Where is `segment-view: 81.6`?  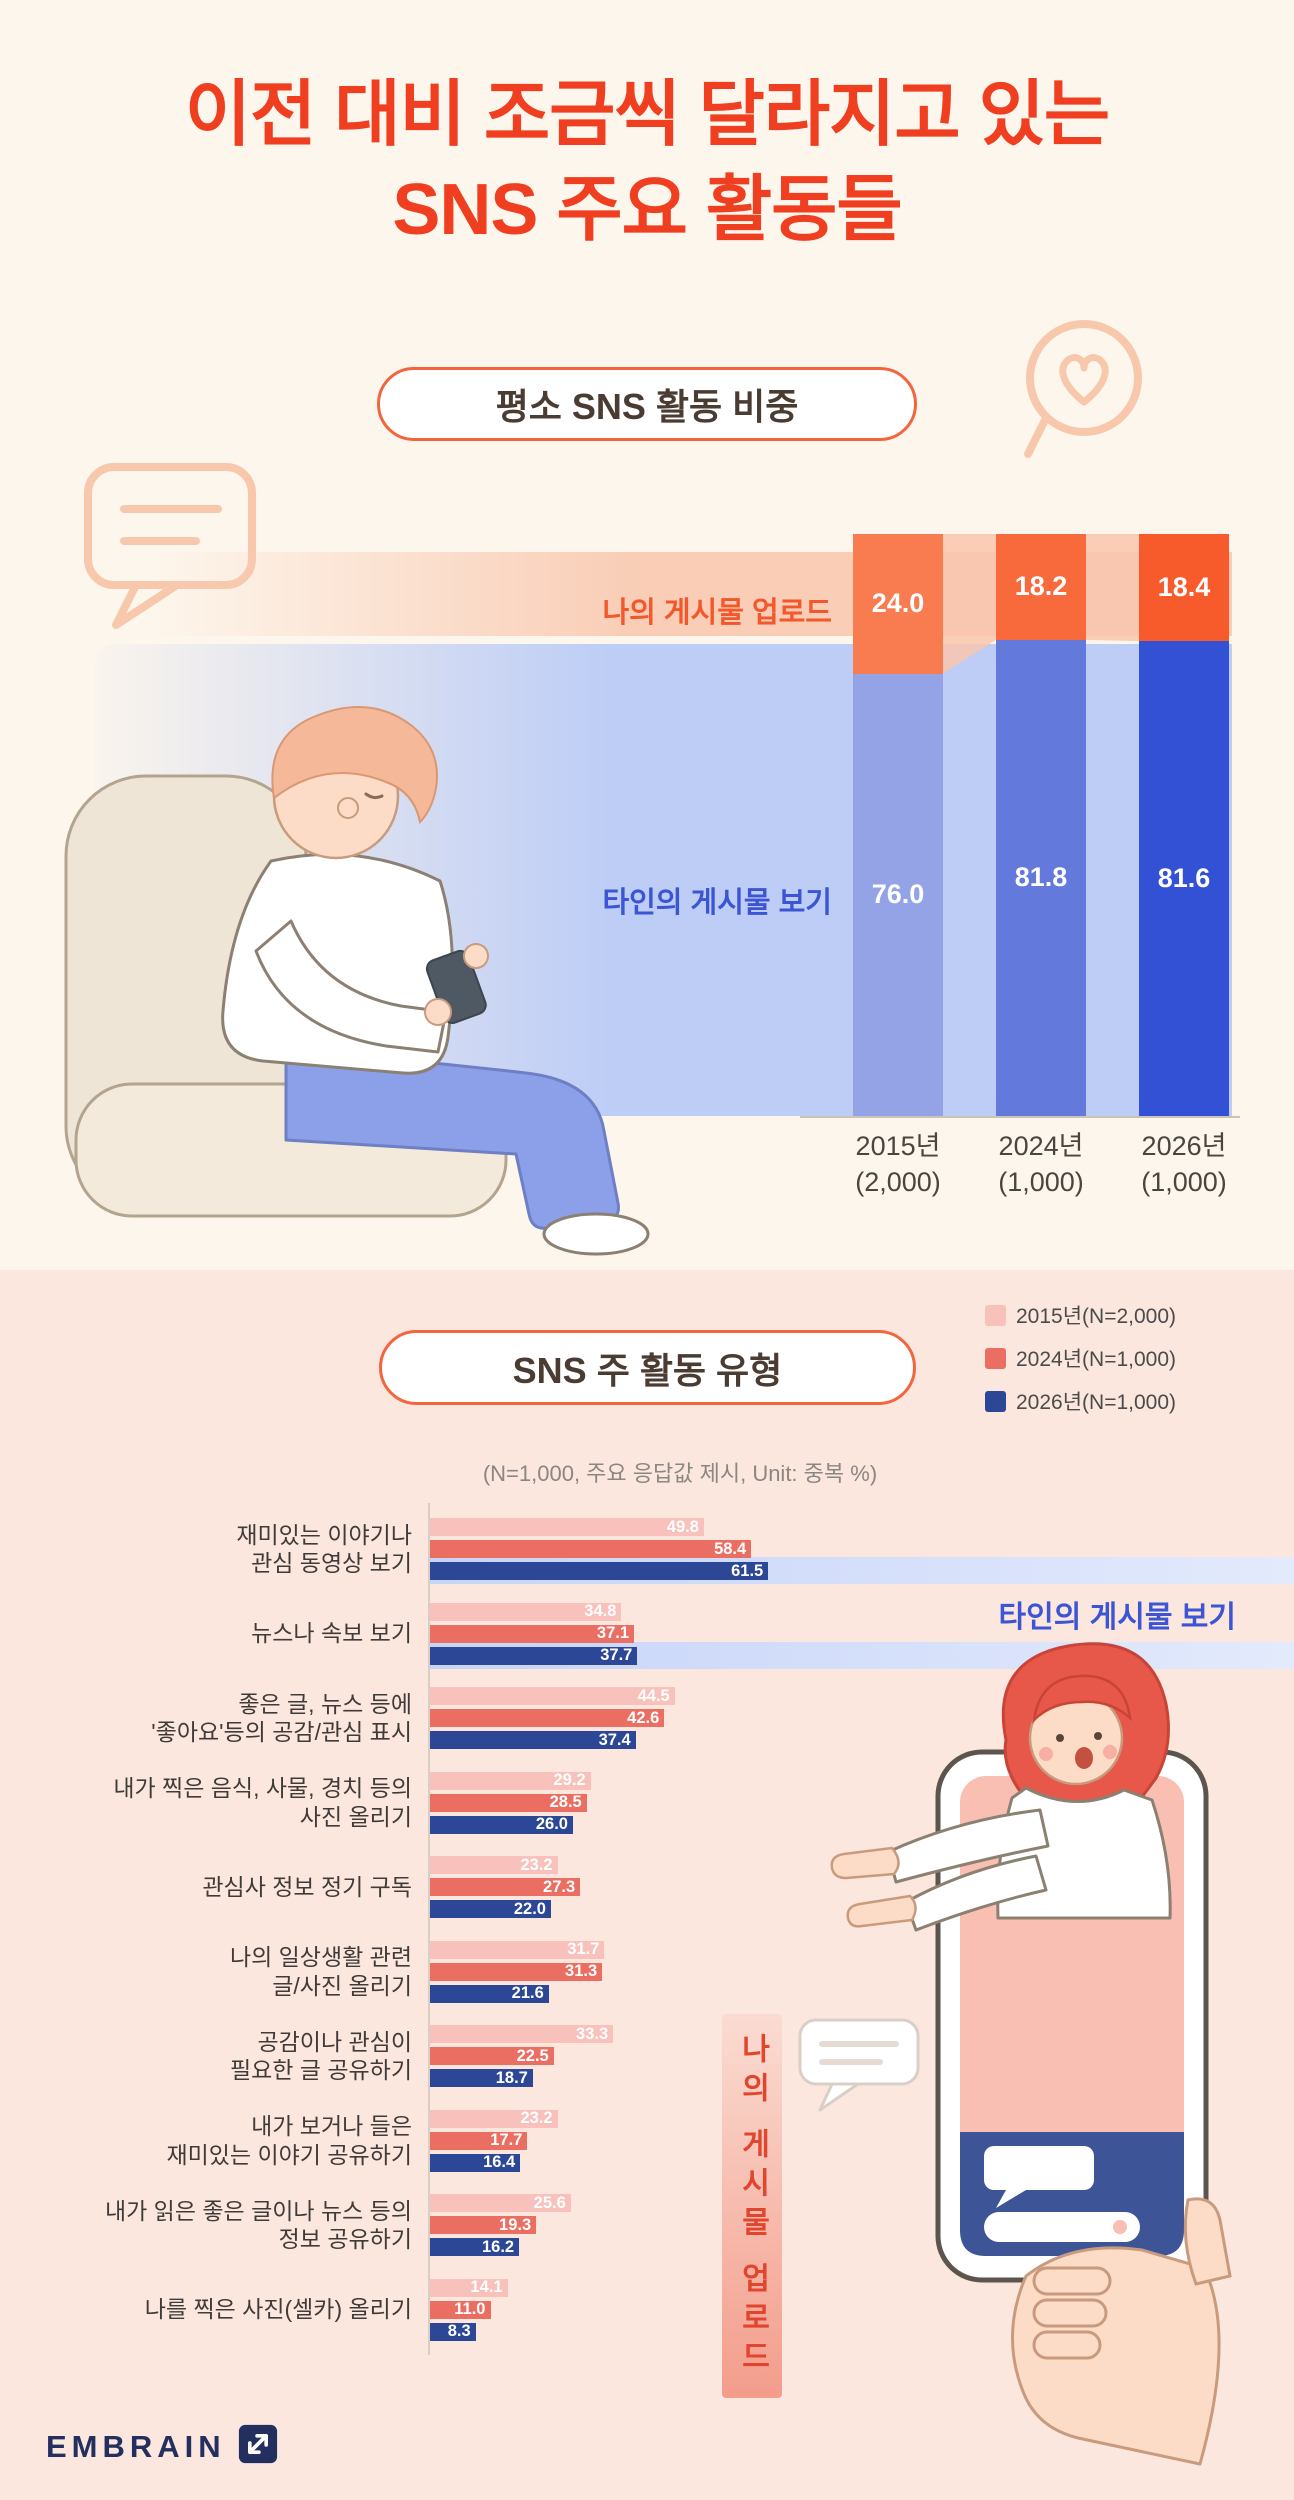 segment-view: 81.6 is located at coordinates (1184, 878).